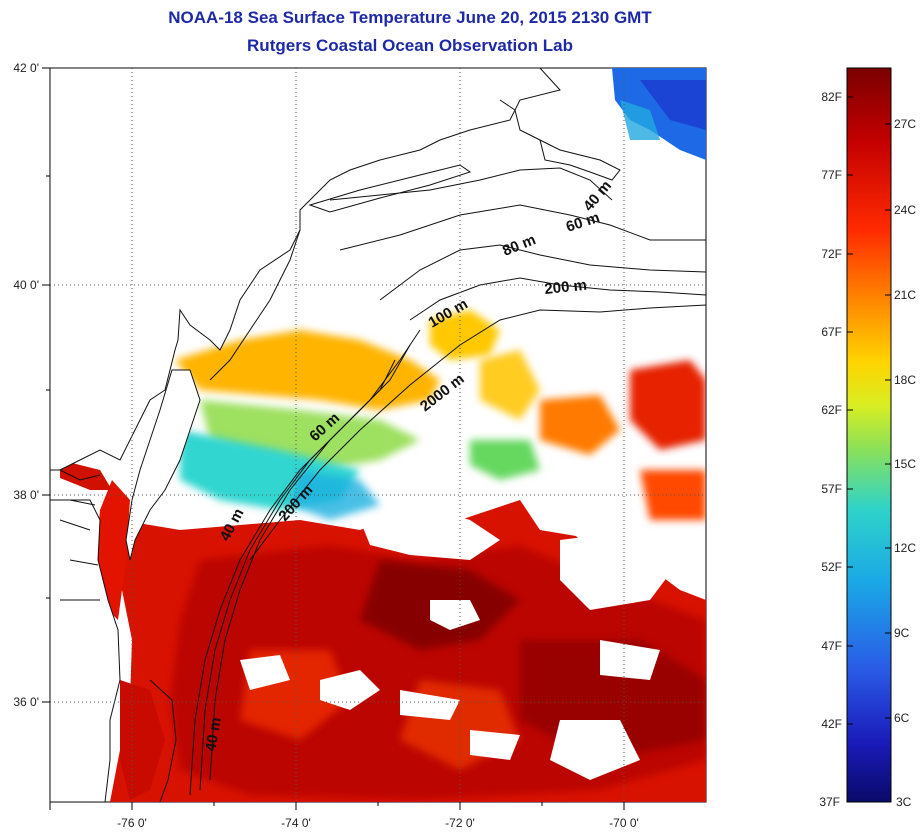  What do you see at coordinates (831, 646) in the screenshot?
I see `cb-f-47: 47F` at bounding box center [831, 646].